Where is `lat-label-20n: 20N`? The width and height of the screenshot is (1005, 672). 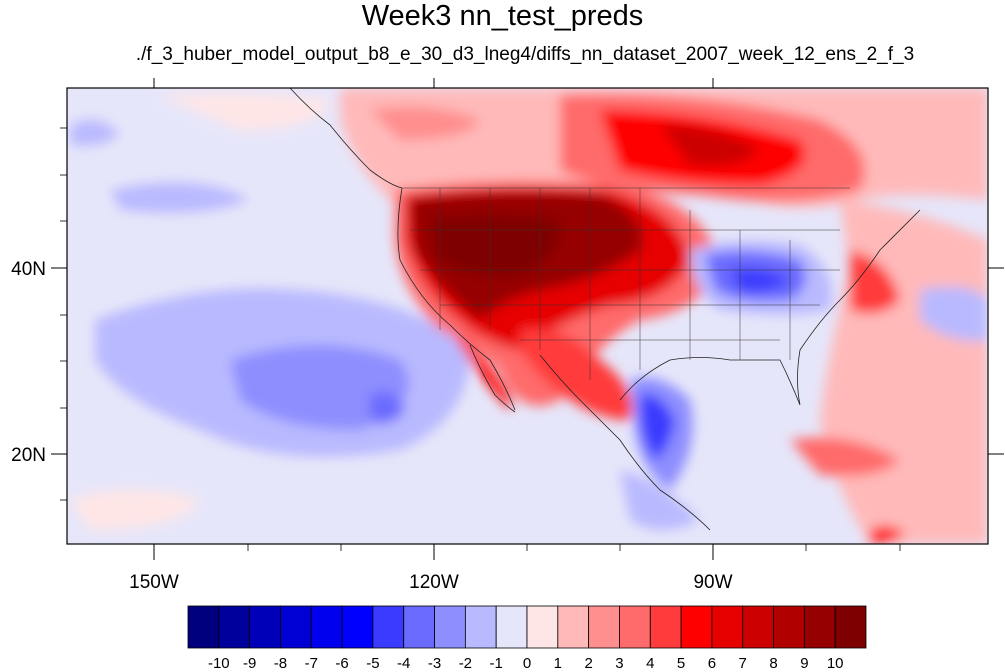 lat-label-20n: 20N is located at coordinates (28, 455).